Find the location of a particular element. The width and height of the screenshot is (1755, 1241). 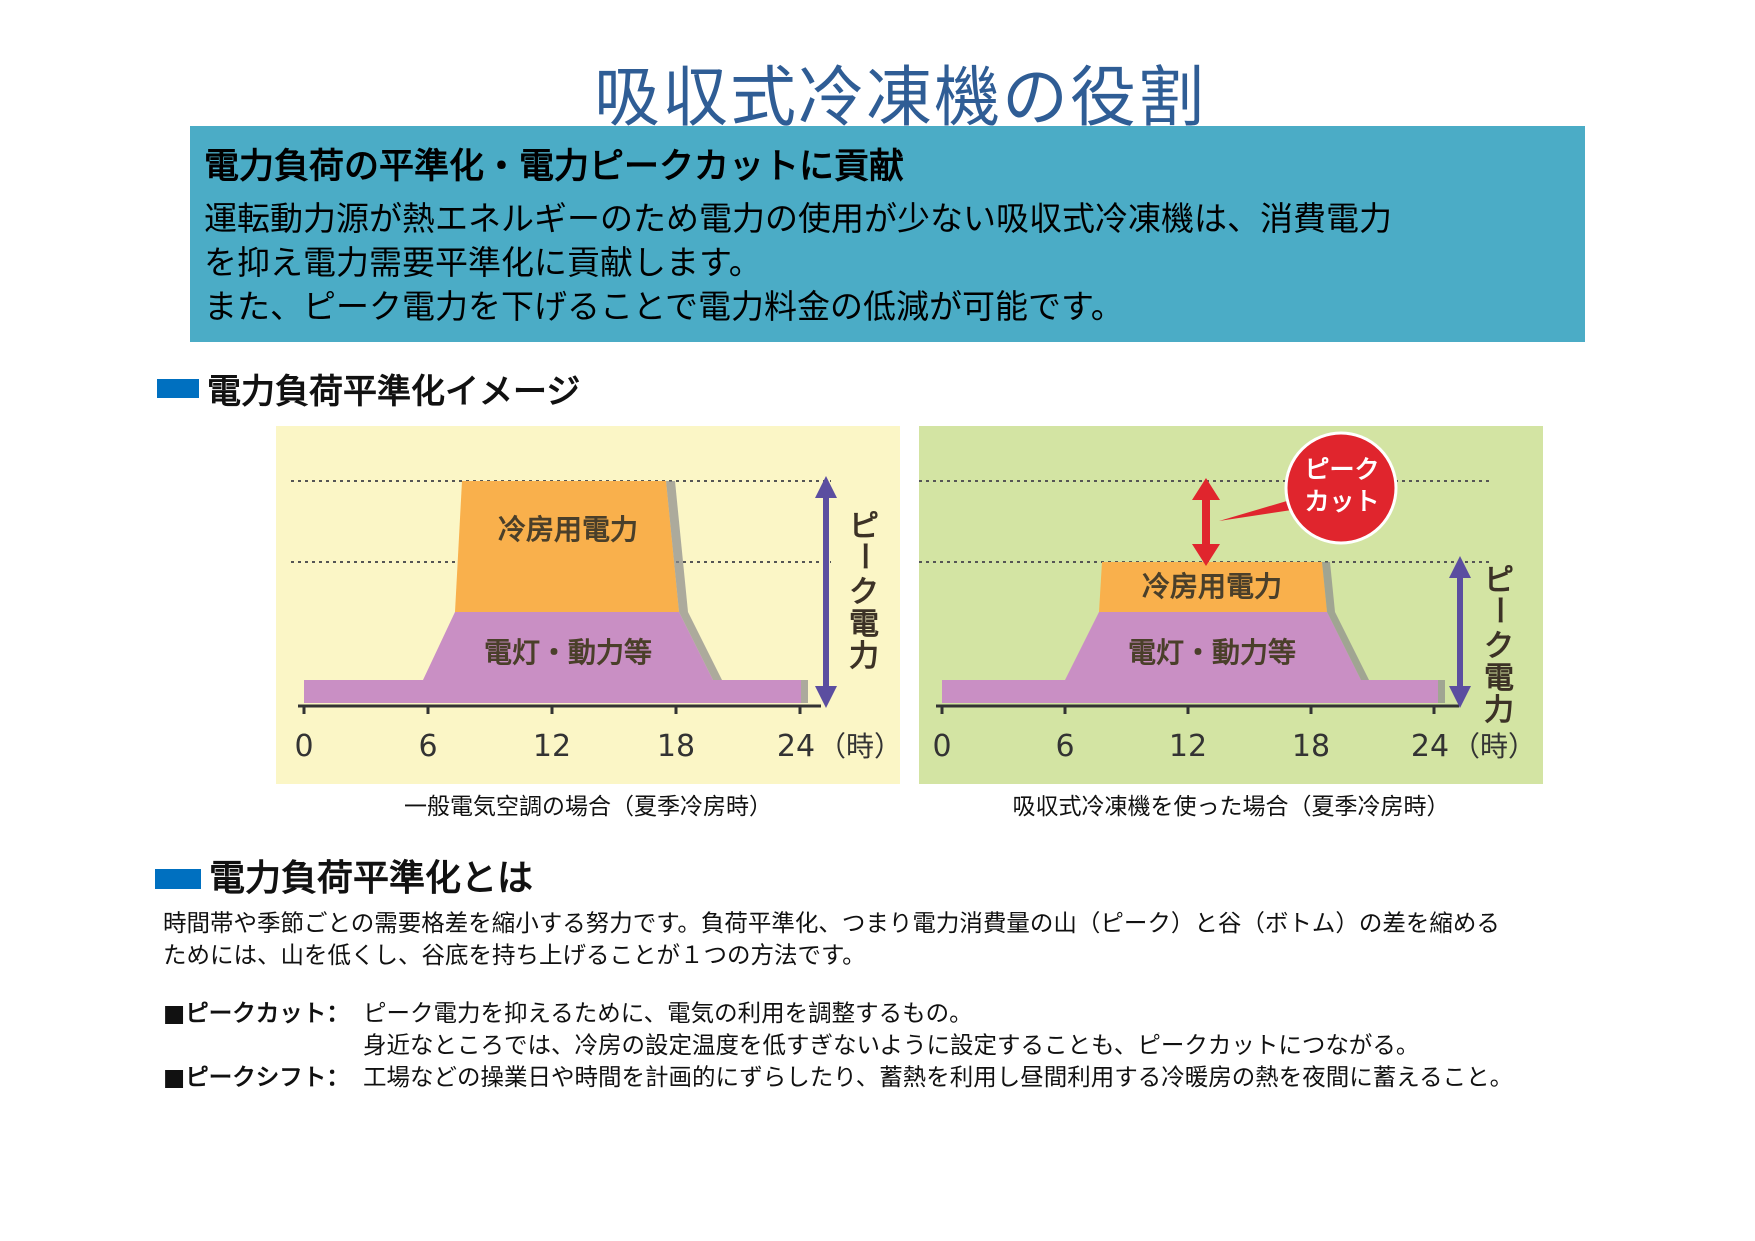

chart-general-svg: 冷房用電力 電灯・動力等 0 6 12 18 24 （時） ピ ー ク 電 力 is located at coordinates (595, 620).